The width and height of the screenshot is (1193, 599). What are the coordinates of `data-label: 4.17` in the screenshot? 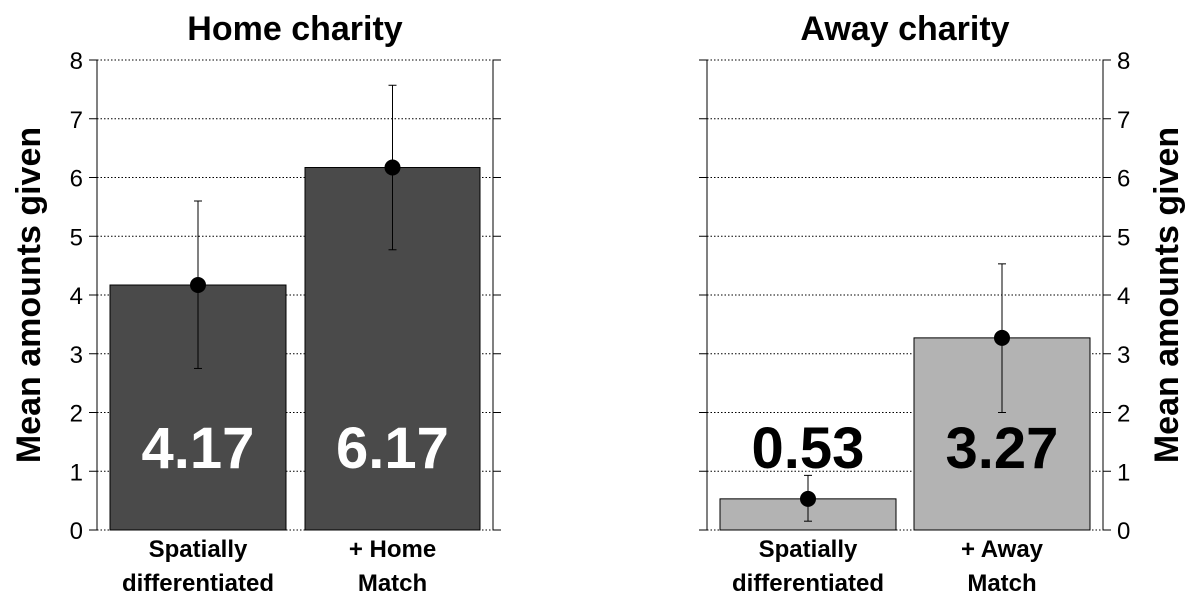 It's located at (198, 448).